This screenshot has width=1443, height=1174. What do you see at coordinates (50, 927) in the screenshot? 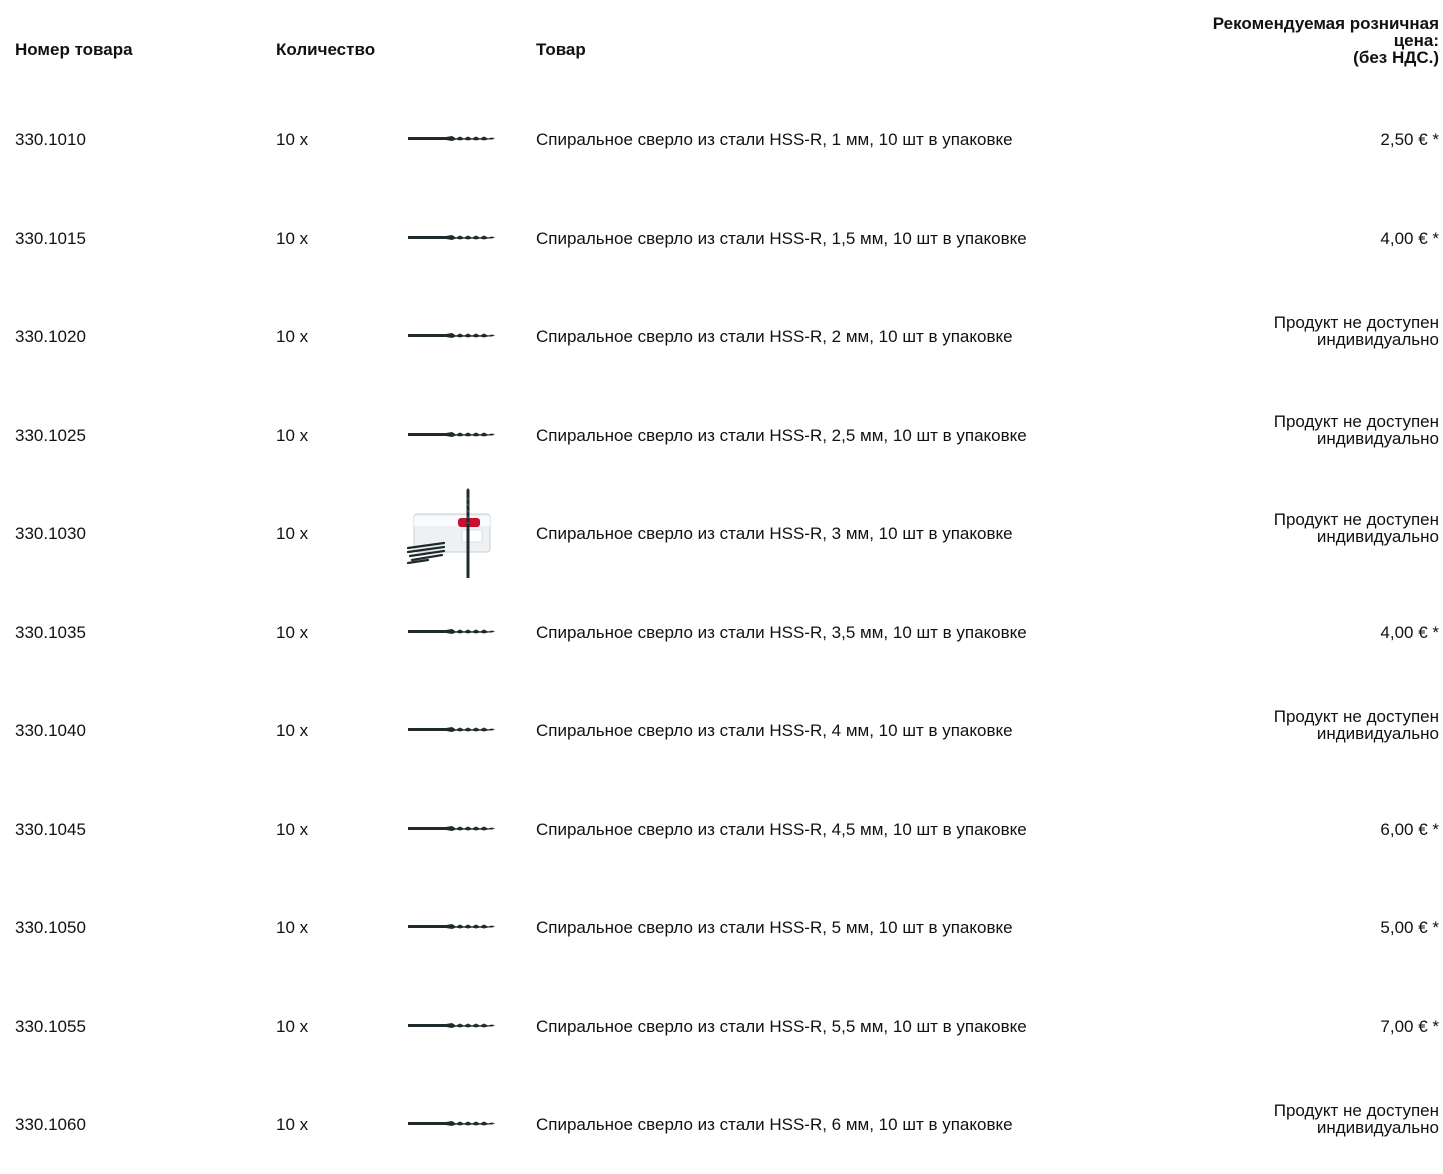
I see `item-number: 330.1050` at bounding box center [50, 927].